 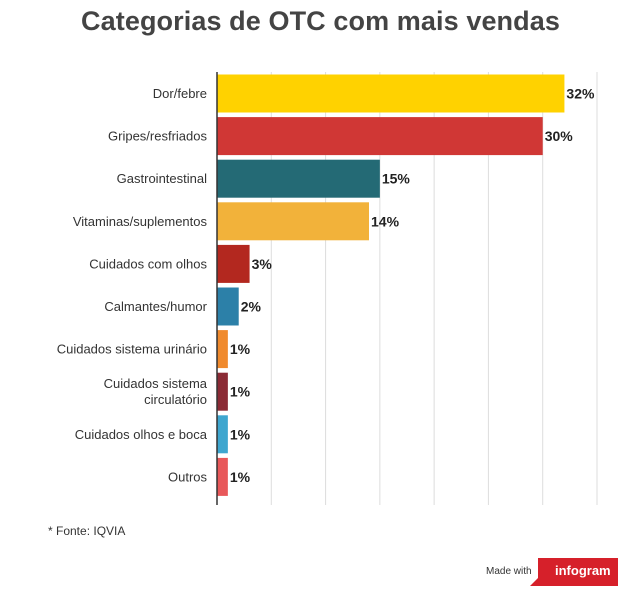 I want to click on category-label: Vitaminas/suplementos, so click(x=140, y=221).